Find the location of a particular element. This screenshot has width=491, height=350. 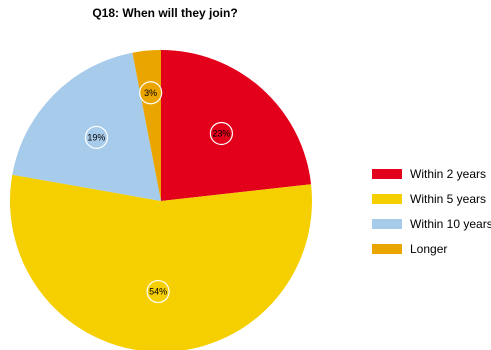

legend-item: Within 2 years is located at coordinates (431, 173).